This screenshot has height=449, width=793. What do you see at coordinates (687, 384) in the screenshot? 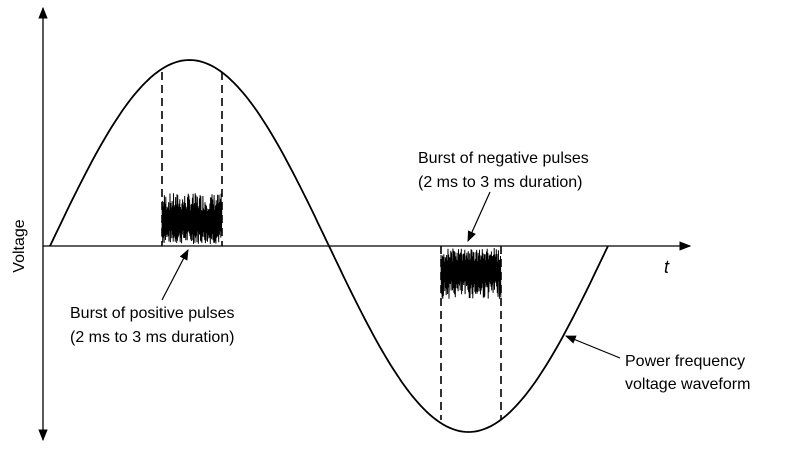
I see `label: voltage waveform` at bounding box center [687, 384].